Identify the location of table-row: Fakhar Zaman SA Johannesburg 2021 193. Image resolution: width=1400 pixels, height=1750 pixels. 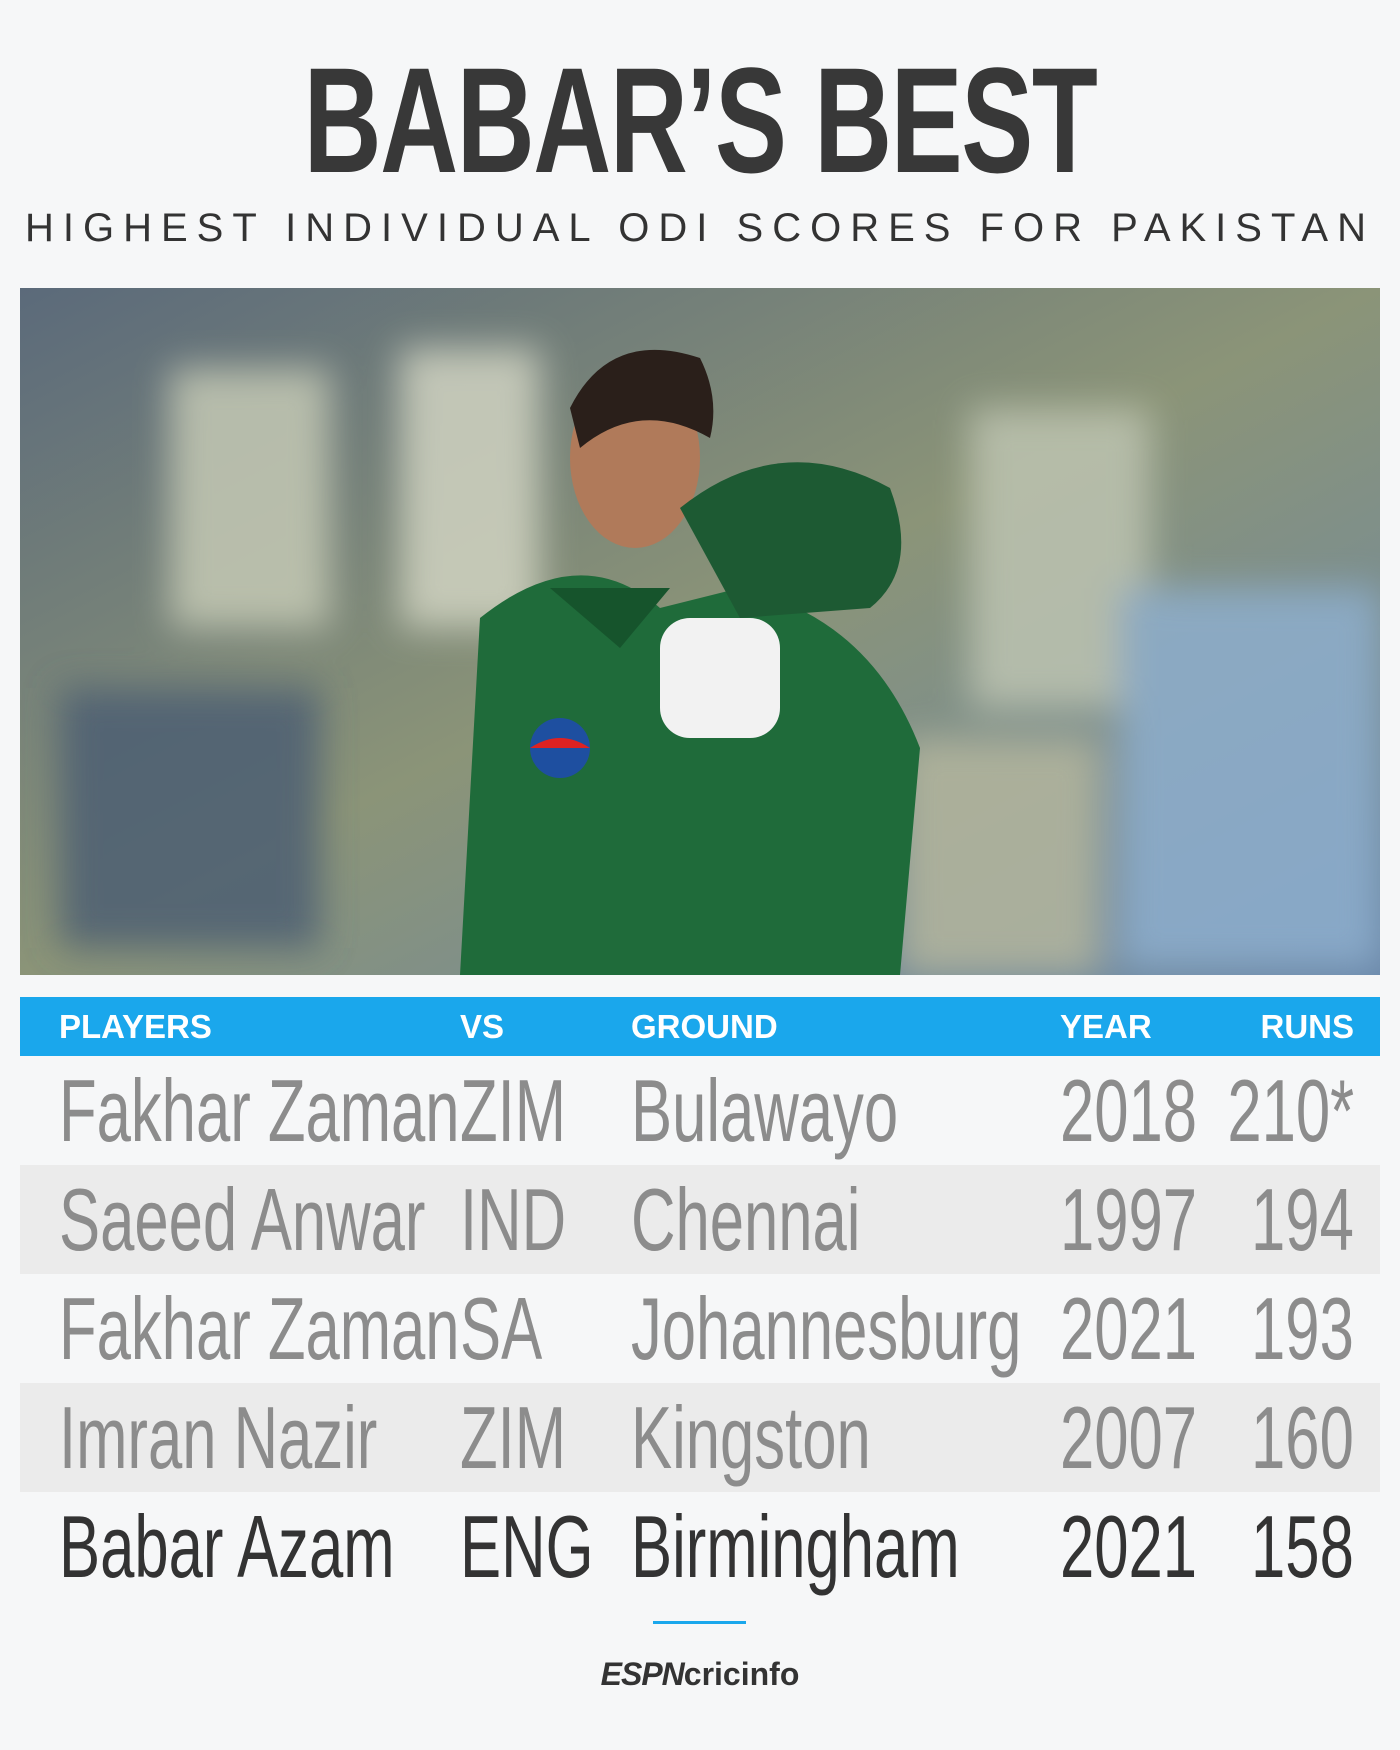
(700, 1328).